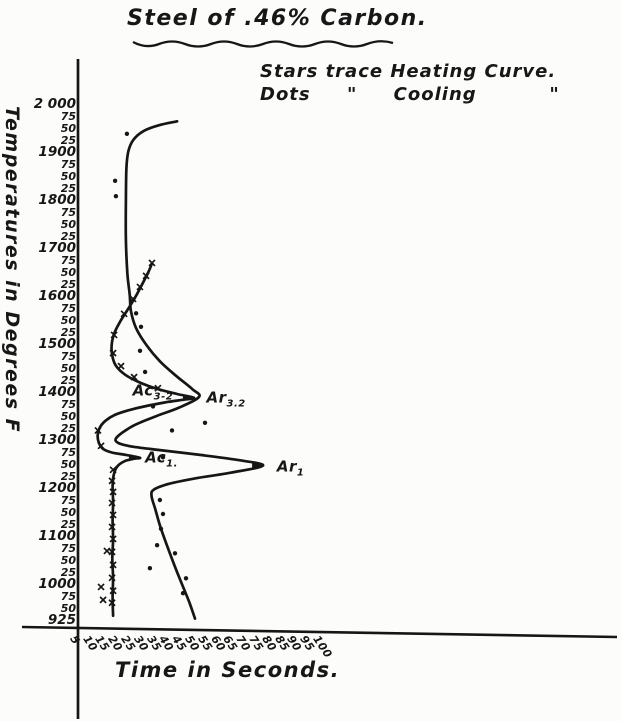  I want to click on y-tick-label: 1400, so click(57, 392).